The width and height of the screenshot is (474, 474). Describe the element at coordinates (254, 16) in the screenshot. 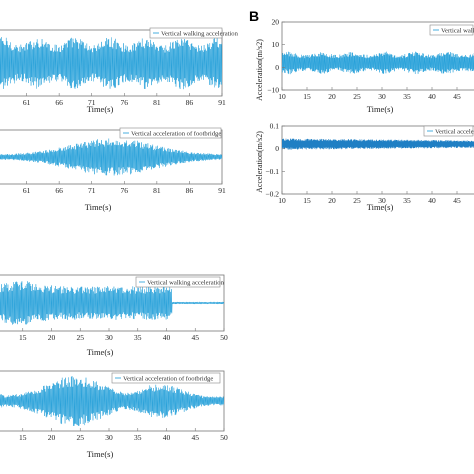

I see `panel-label-b: B` at that location.